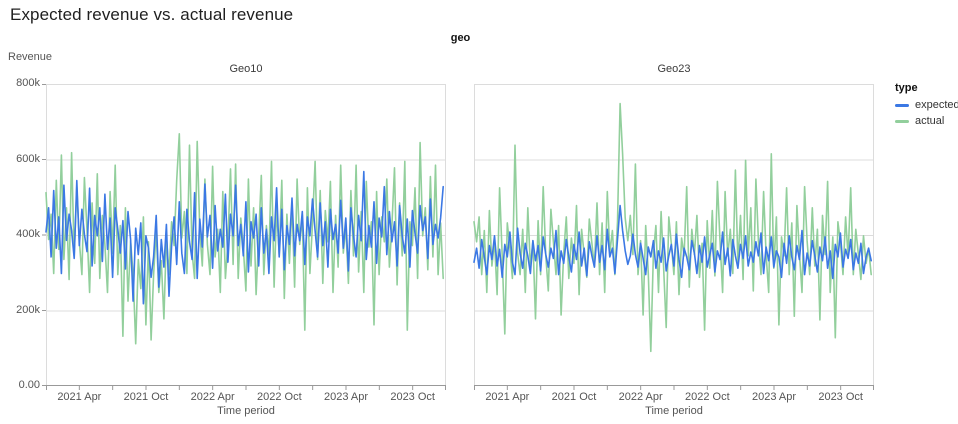  I want to click on x-axis-title-geo10: Time period, so click(246, 411).